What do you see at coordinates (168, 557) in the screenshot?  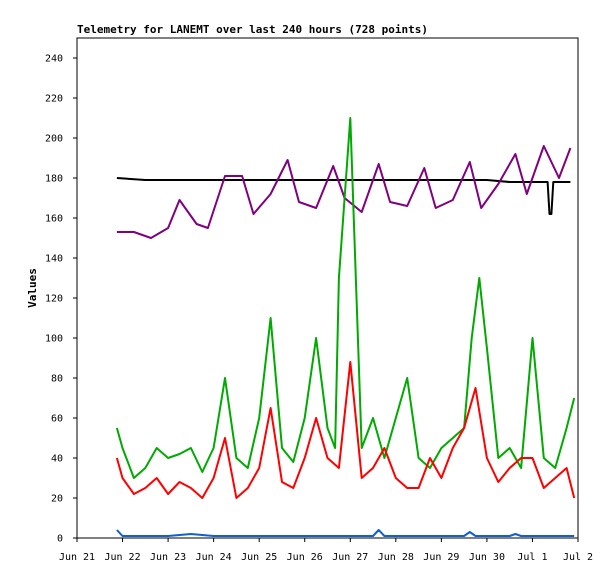 I see `x-tick-label: Jun 23` at bounding box center [168, 557].